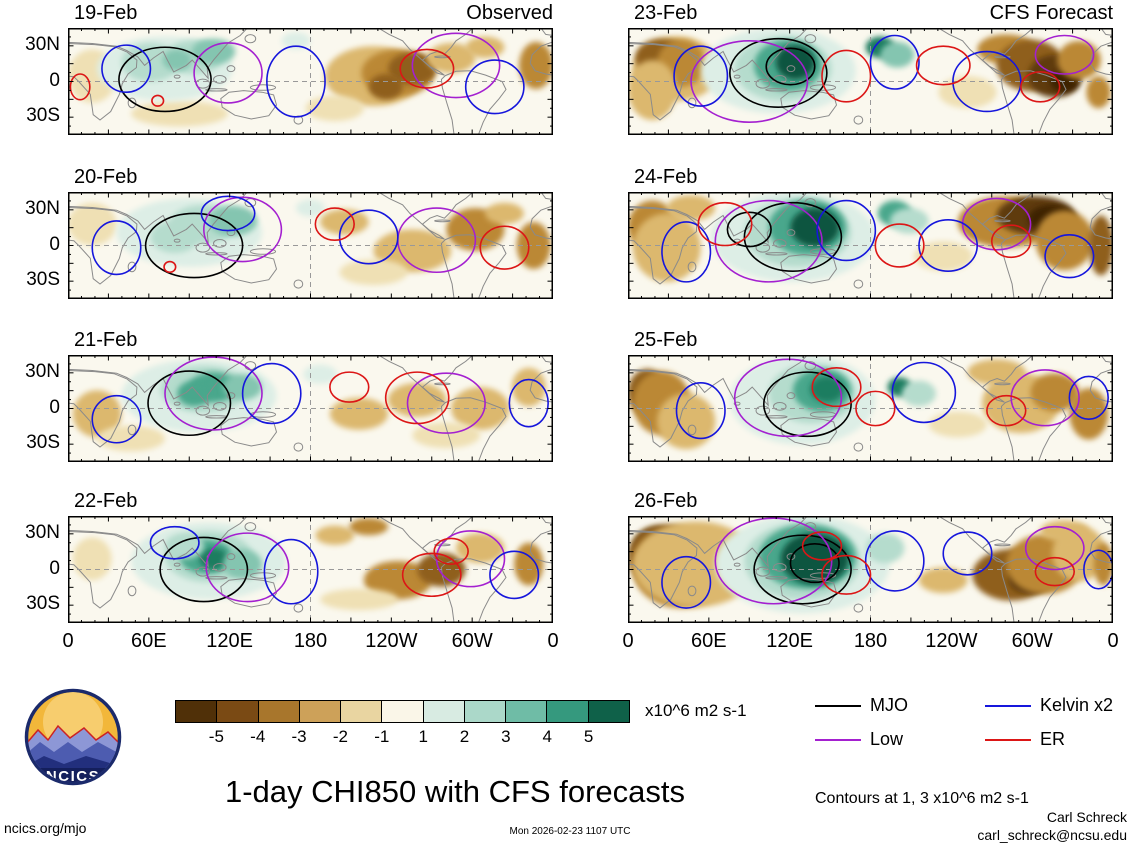 The width and height of the screenshot is (1135, 844). Describe the element at coordinates (666, 340) in the screenshot. I see `panel-date-label: 25-Feb` at that location.